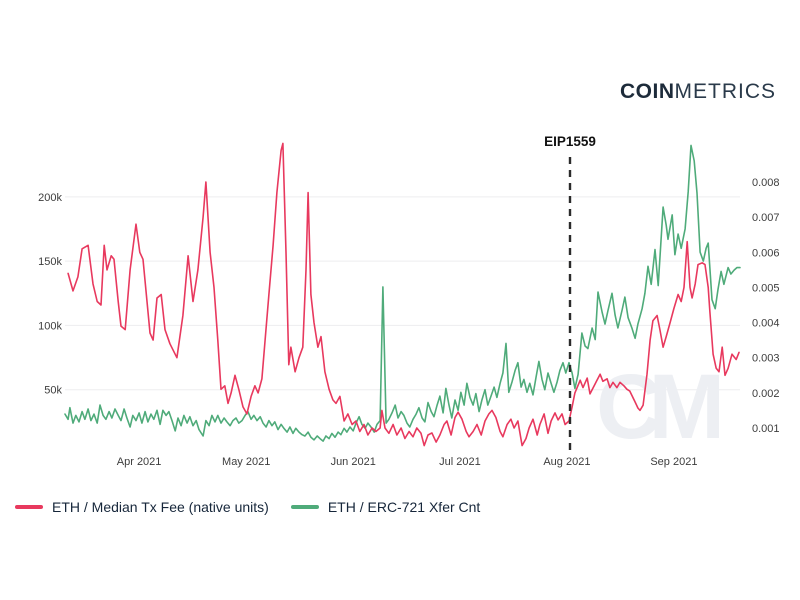  What do you see at coordinates (304, 507) in the screenshot?
I see `legend-swatch-green-line` at bounding box center [304, 507].